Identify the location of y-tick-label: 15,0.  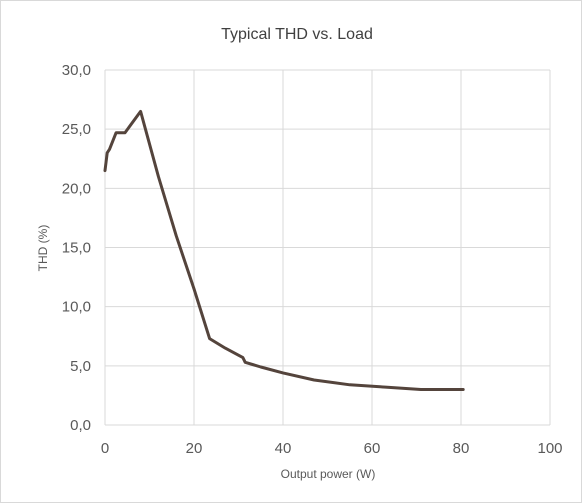
(76, 248).